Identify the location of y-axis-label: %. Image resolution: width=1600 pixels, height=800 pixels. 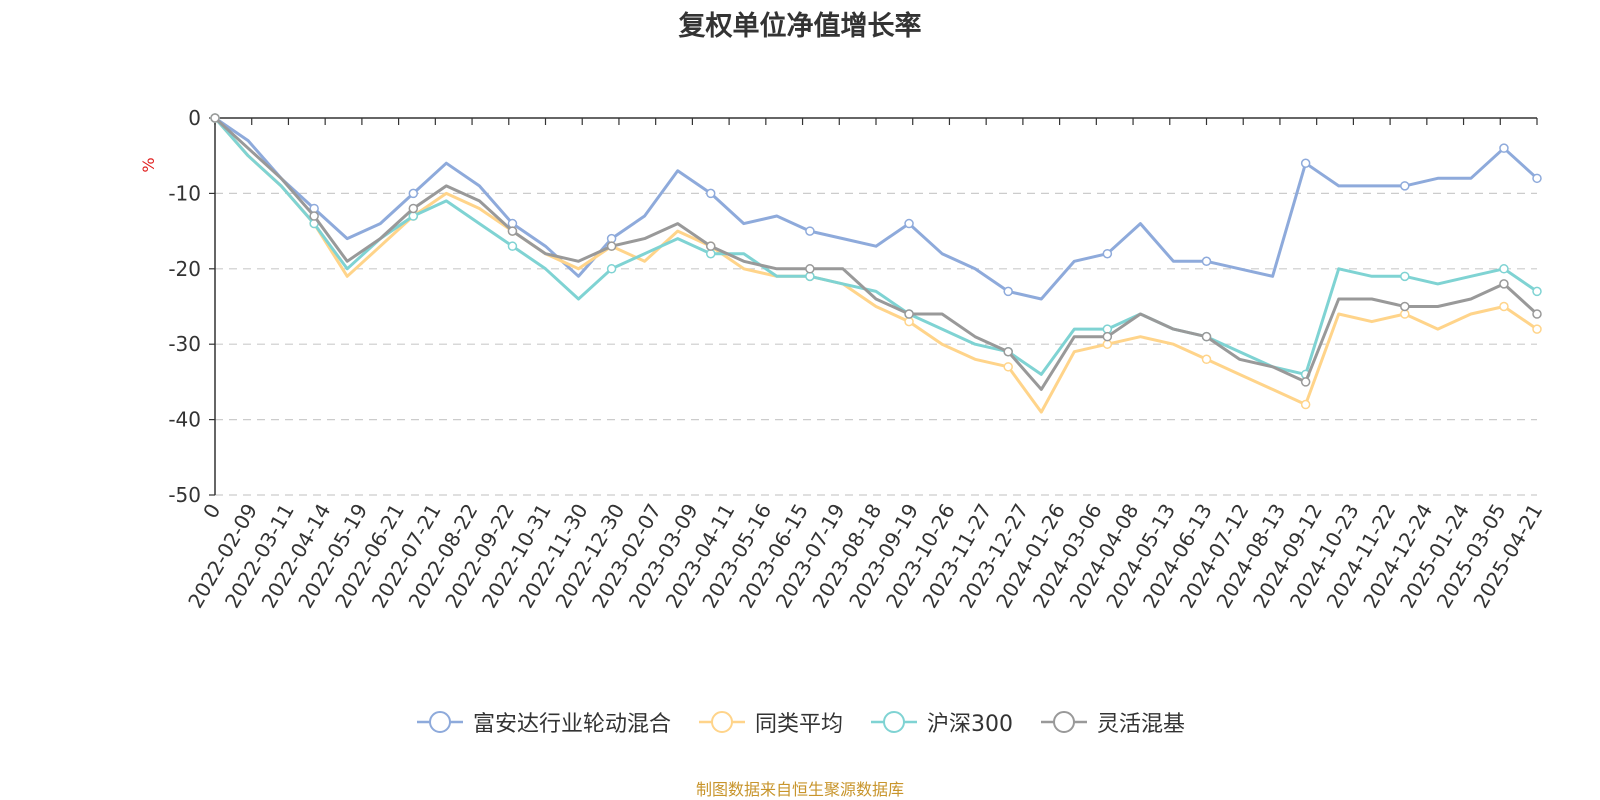
(148, 164).